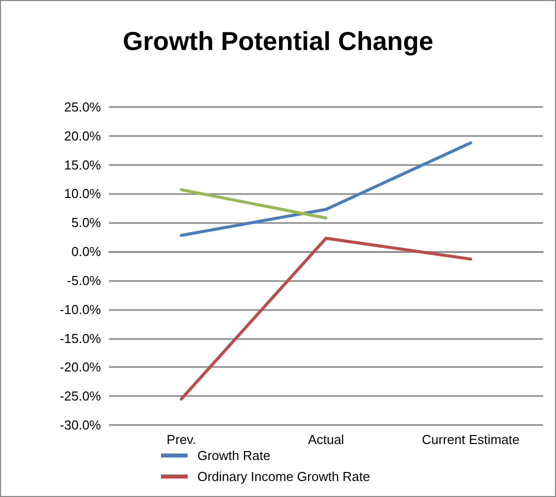  Describe the element at coordinates (81, 367) in the screenshot. I see `y-tick-label: -20.0%` at that location.